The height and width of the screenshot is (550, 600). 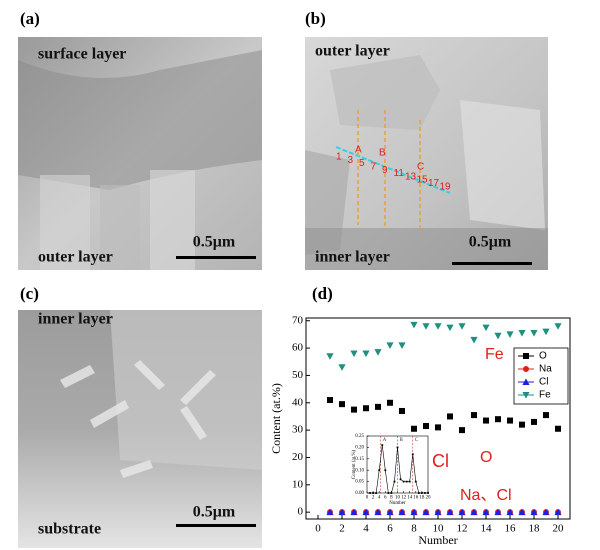 What do you see at coordinates (298, 375) in the screenshot?
I see `y-tick-label: 50` at bounding box center [298, 375].